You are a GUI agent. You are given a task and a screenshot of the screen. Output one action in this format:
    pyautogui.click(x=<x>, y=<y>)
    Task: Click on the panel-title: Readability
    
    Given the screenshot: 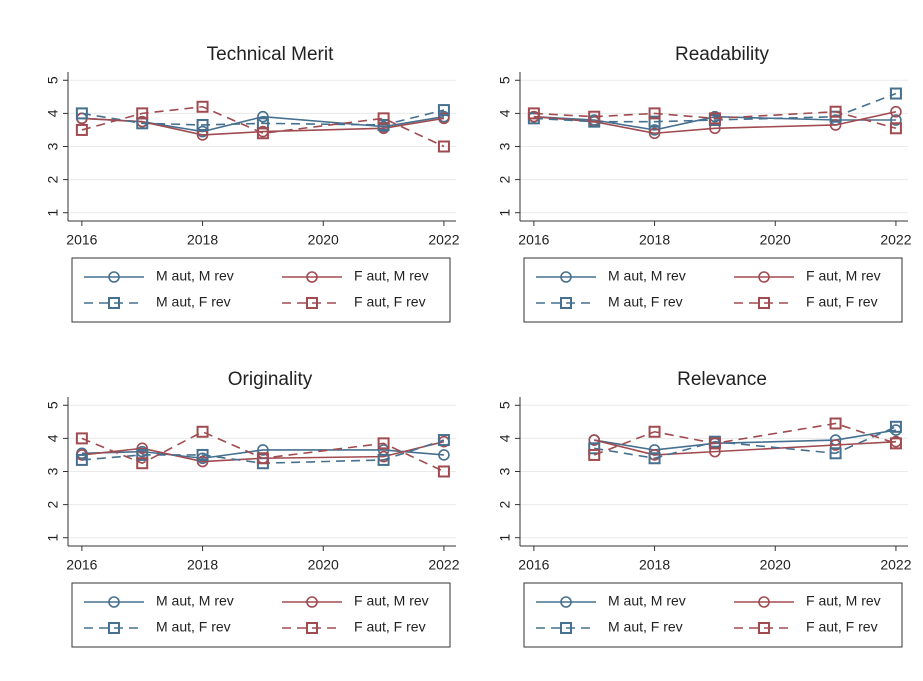 What is the action you would take?
    pyautogui.click(x=722, y=54)
    